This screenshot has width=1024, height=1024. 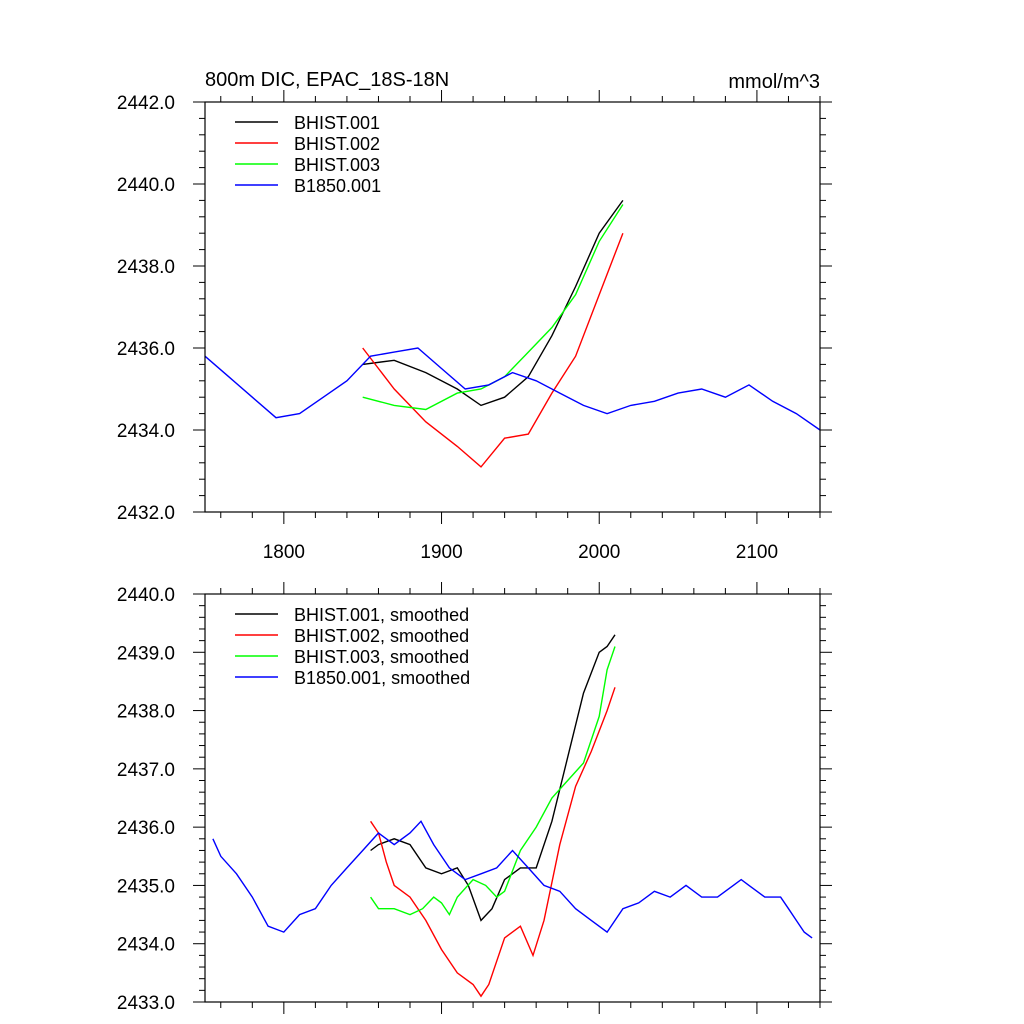 What do you see at coordinates (337, 144) in the screenshot?
I see `legend-label: BHIST.002` at bounding box center [337, 144].